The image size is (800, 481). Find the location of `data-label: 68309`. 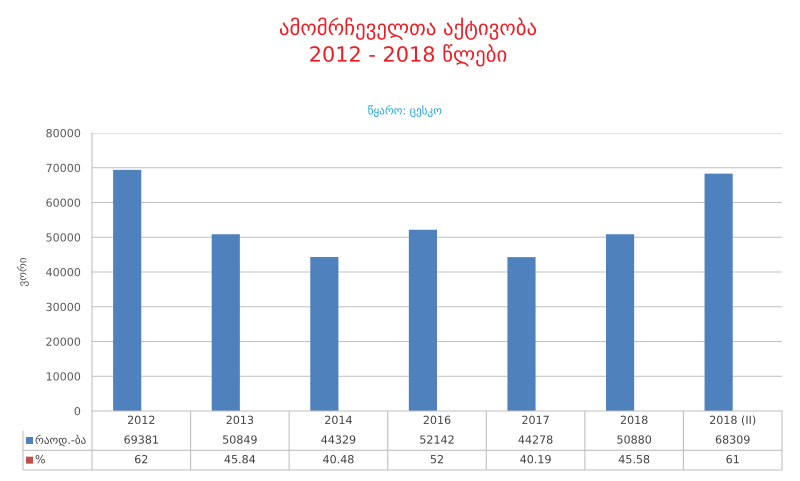

data-label: 68309 is located at coordinates (733, 439).